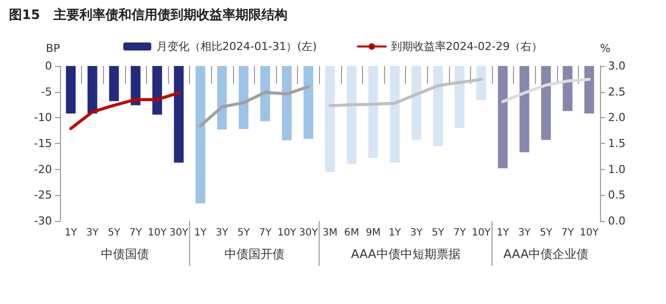 The width and height of the screenshot is (666, 304). What do you see at coordinates (373, 233) in the screenshot?
I see `x-tick-label: 9M` at bounding box center [373, 233].